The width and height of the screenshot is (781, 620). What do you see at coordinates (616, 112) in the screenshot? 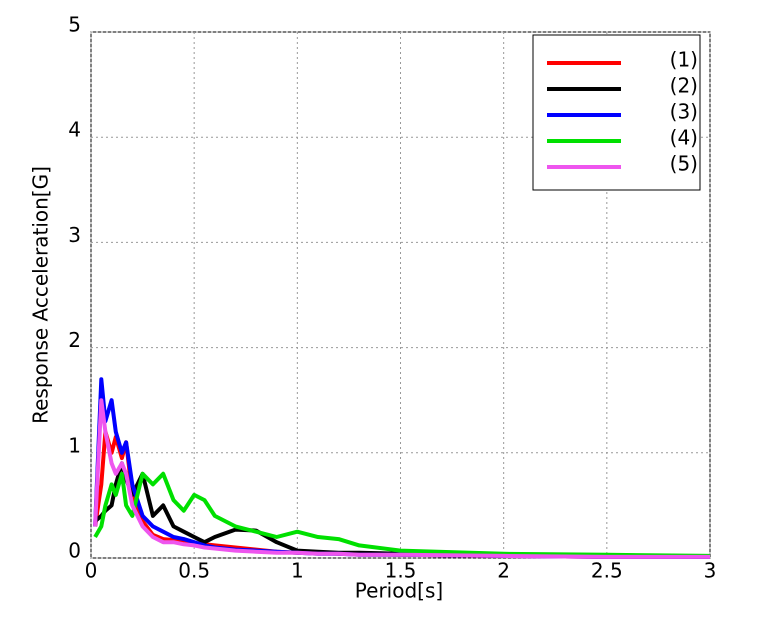
I see `legend-box` at bounding box center [616, 112].